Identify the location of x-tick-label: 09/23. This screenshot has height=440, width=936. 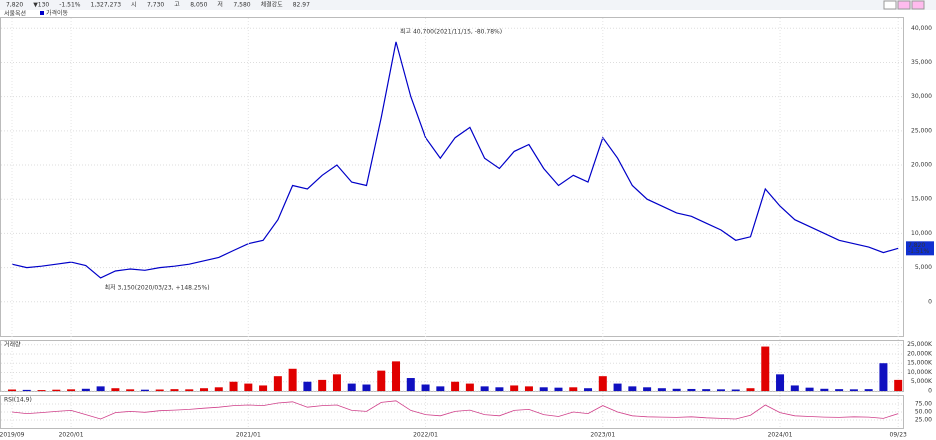
(898, 435).